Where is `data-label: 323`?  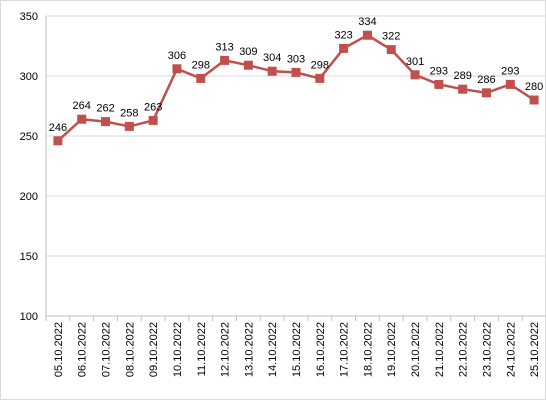 data-label: 323 is located at coordinates (343, 35).